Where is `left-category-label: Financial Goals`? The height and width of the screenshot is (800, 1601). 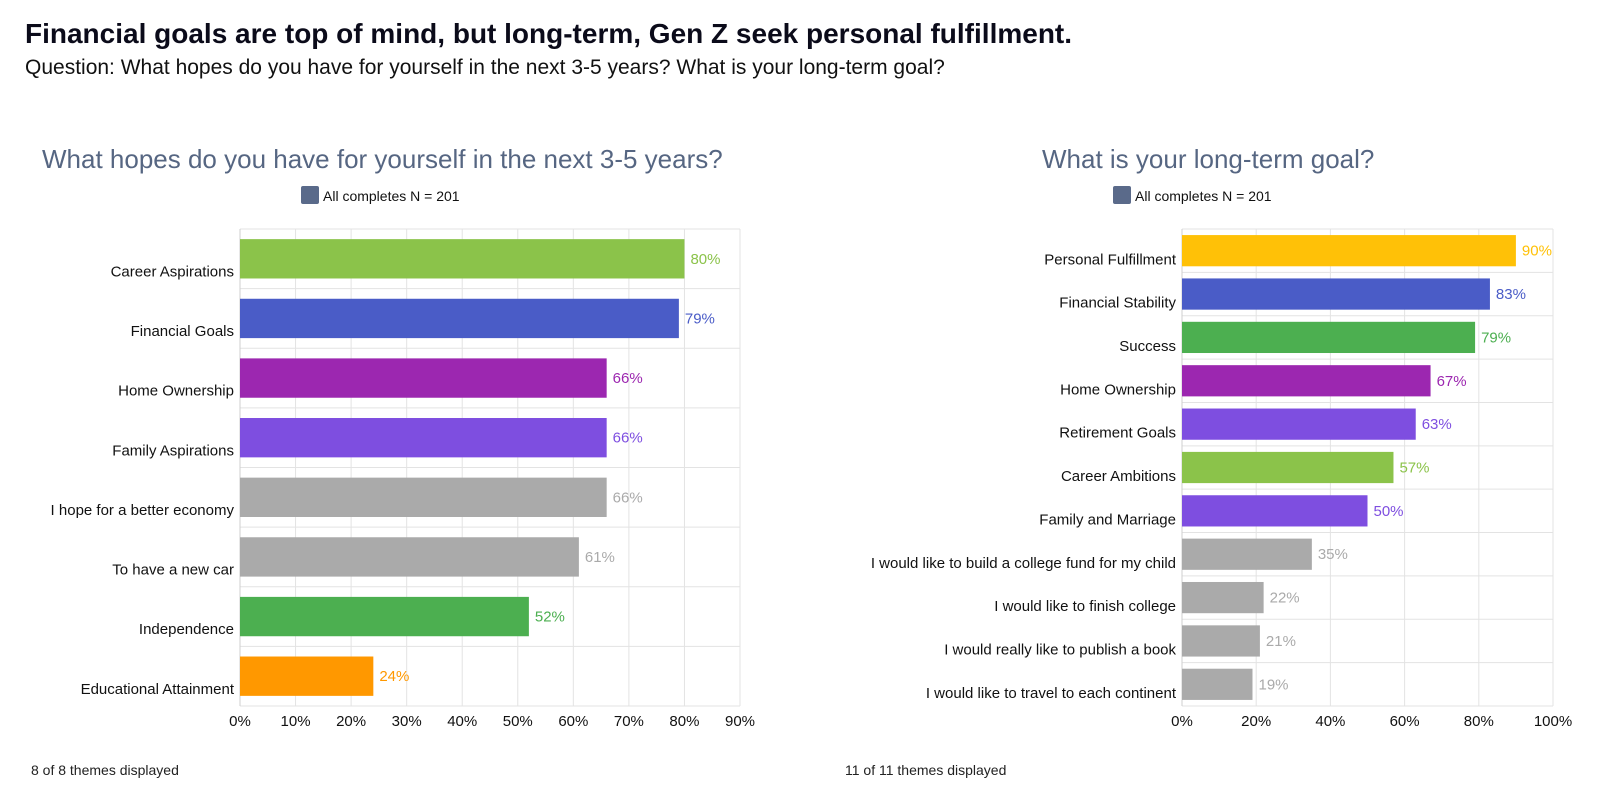 left-category-label: Financial Goals is located at coordinates (182, 331).